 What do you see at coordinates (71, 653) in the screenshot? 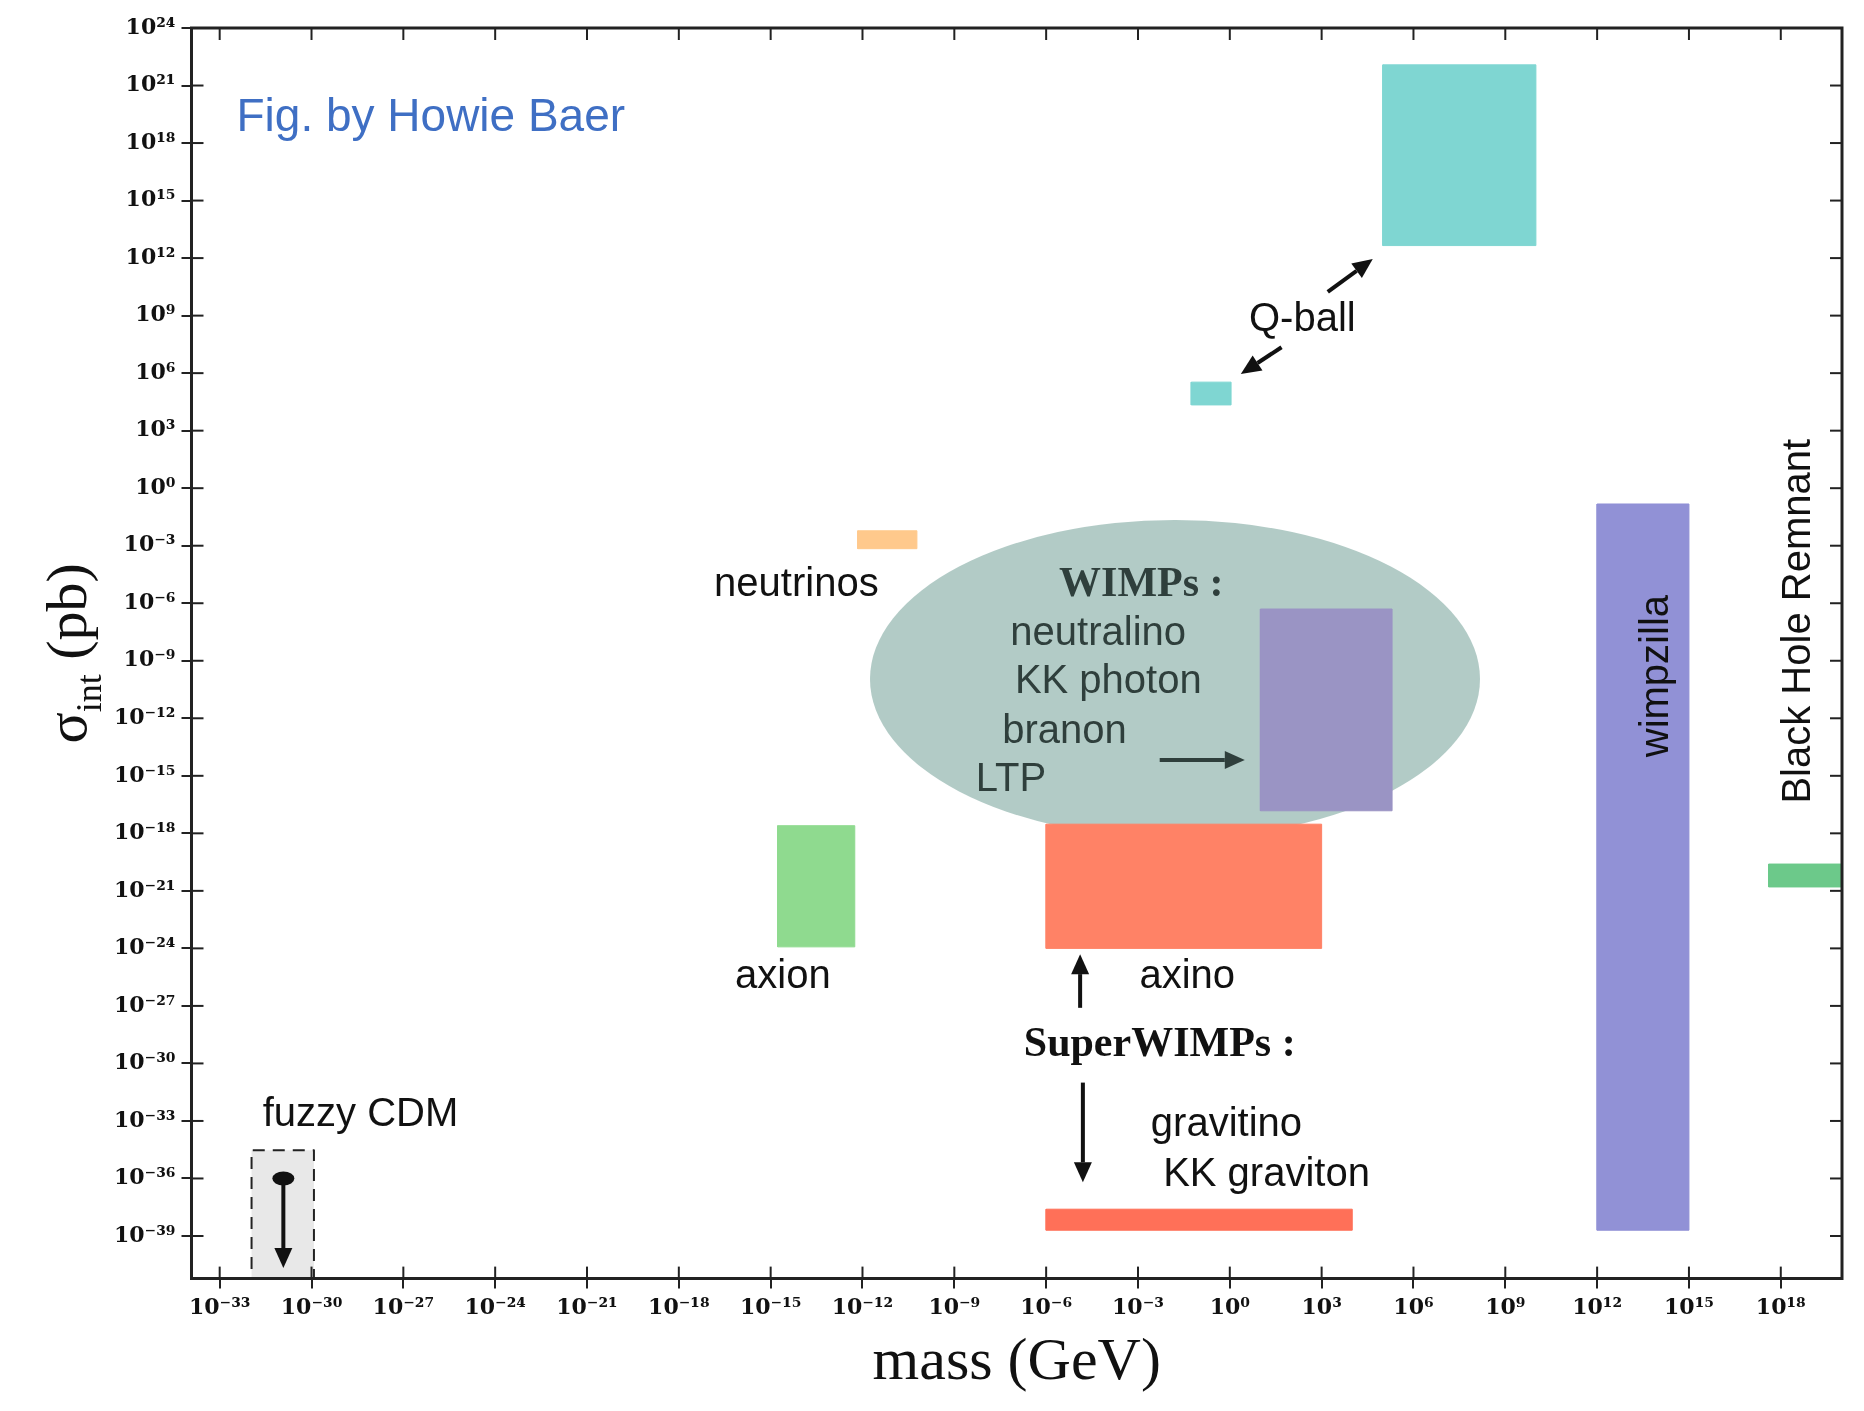
I see `y-axis-title: σint (pb)` at bounding box center [71, 653].